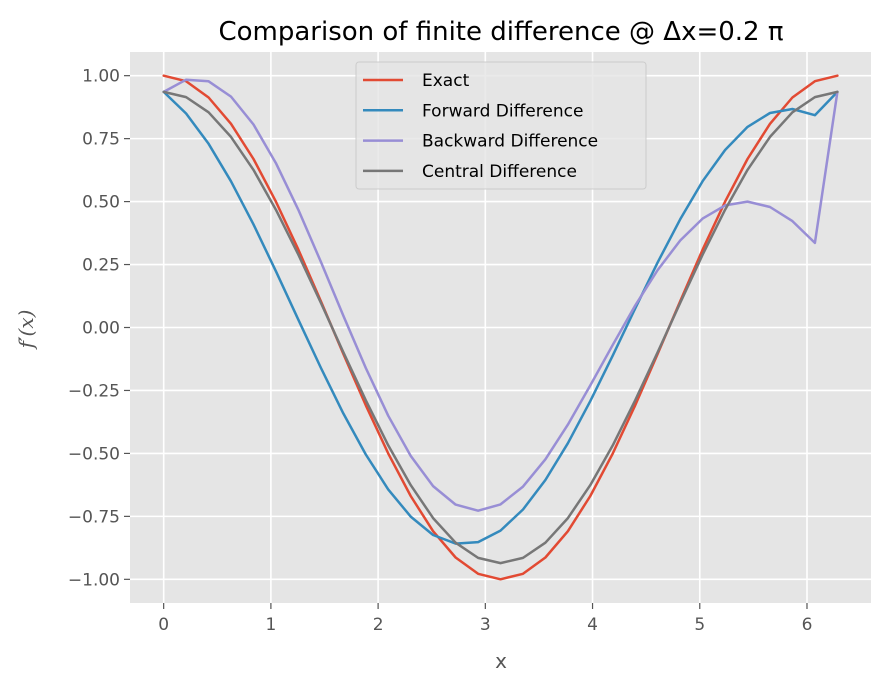  I want to click on legend-box, so click(501, 125).